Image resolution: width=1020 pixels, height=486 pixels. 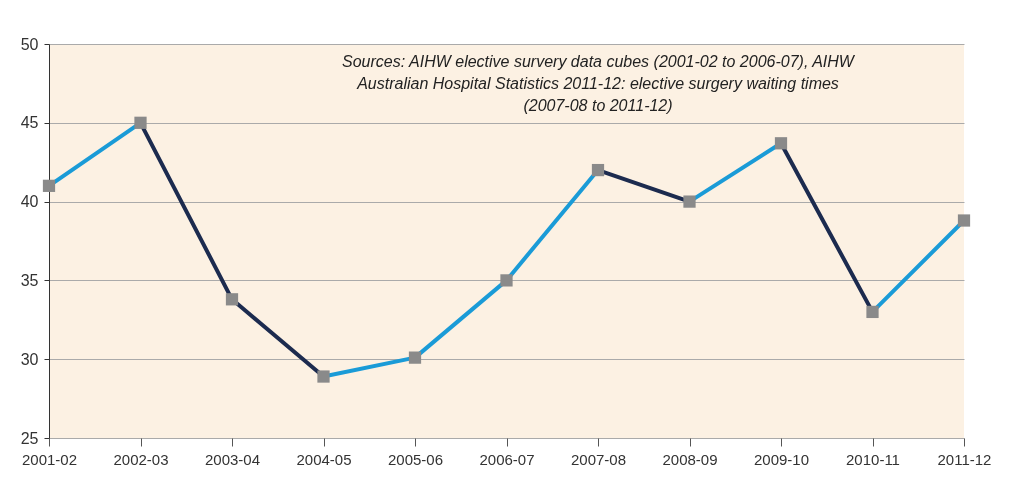 What do you see at coordinates (29, 438) in the screenshot?
I see `y-tick-label: 25` at bounding box center [29, 438].